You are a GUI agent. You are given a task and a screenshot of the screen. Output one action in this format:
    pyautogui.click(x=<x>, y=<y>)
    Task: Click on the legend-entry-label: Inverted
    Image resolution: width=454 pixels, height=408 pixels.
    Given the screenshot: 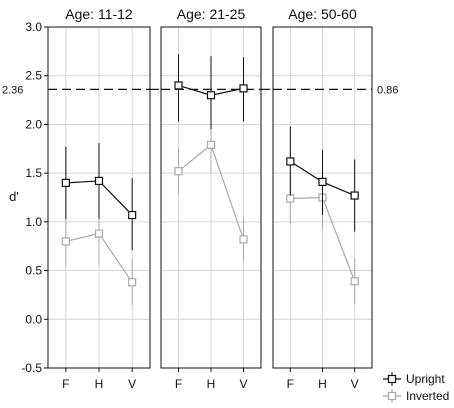 What is the action you would take?
    pyautogui.click(x=427, y=396)
    